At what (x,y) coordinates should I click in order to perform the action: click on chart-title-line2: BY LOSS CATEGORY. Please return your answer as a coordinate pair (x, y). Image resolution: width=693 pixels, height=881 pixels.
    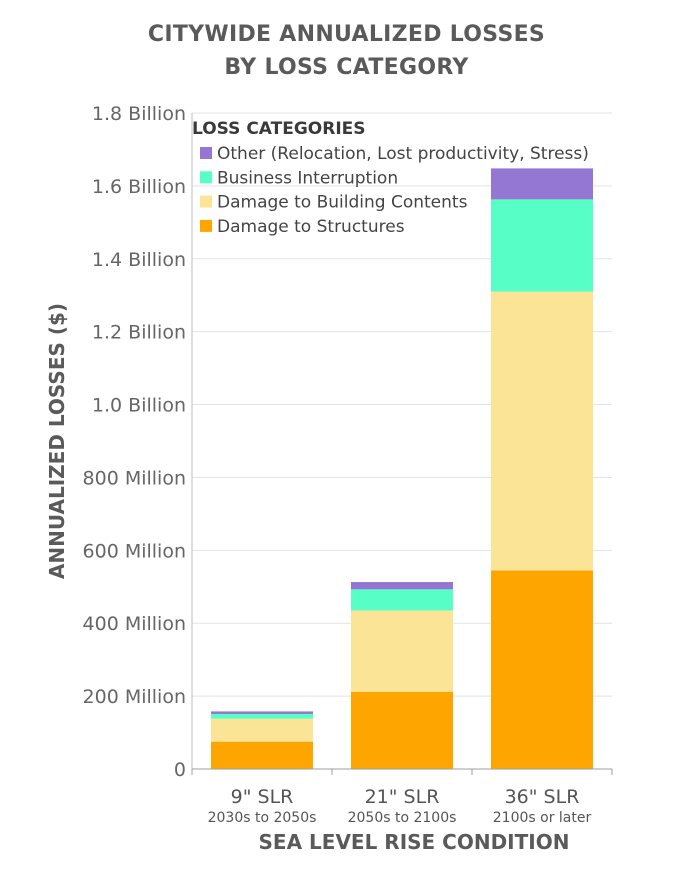
    Looking at the image, I should click on (346, 67).